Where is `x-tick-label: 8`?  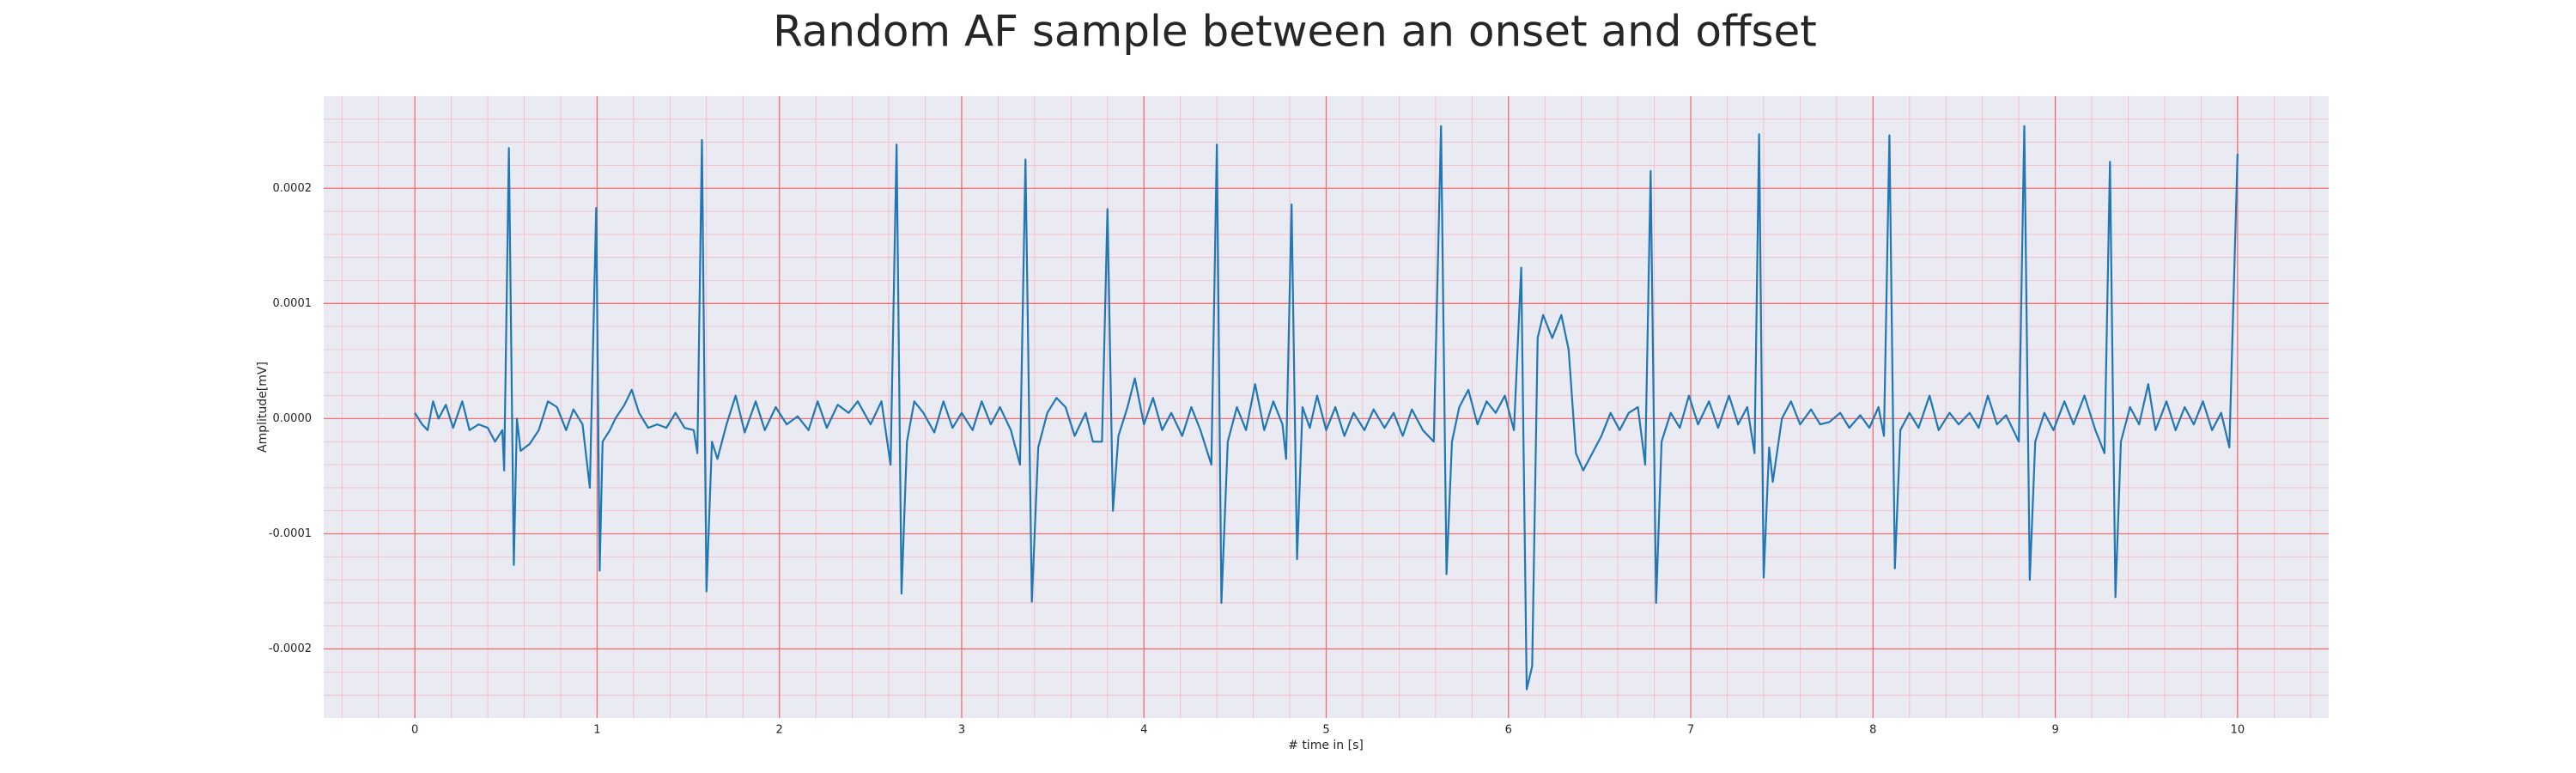 x-tick-label: 8 is located at coordinates (1872, 730).